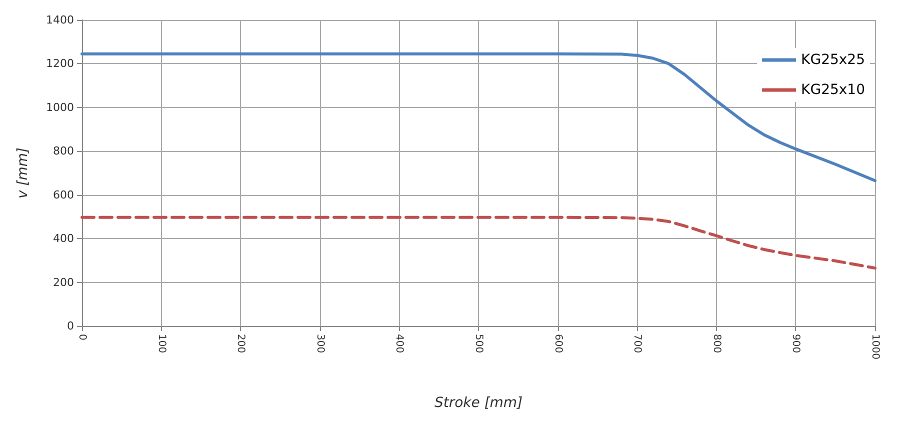 This screenshot has height=427, width=898. What do you see at coordinates (63, 195) in the screenshot?
I see `y-tick-label: 600` at bounding box center [63, 195].